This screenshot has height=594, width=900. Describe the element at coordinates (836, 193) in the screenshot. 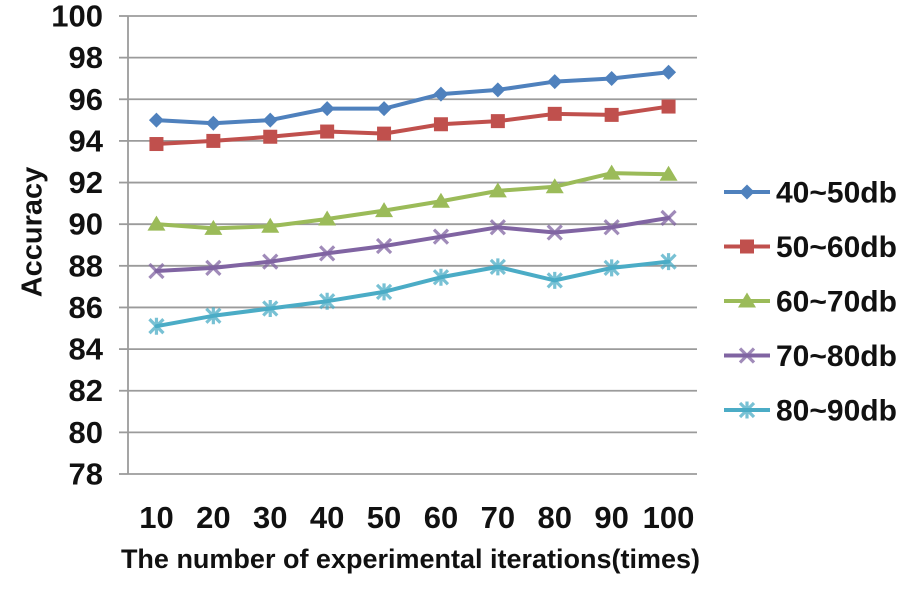

I see `legend-label: 40~50db` at that location.